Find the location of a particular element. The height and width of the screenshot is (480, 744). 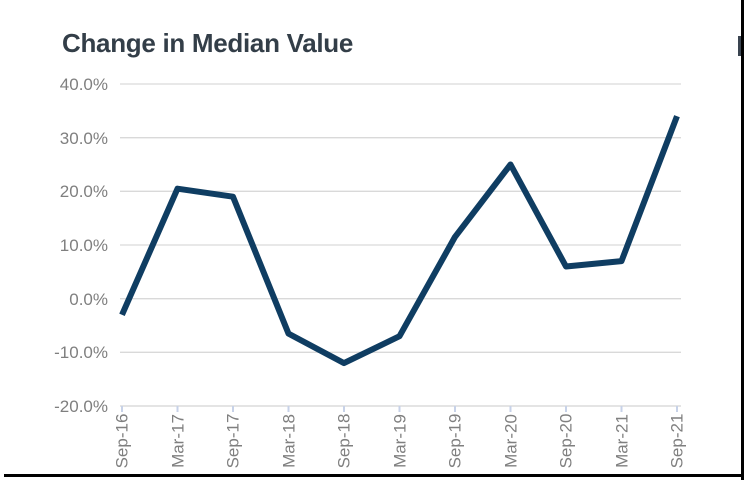

x-axis-tick-label: Sep-19 is located at coordinates (455, 441).